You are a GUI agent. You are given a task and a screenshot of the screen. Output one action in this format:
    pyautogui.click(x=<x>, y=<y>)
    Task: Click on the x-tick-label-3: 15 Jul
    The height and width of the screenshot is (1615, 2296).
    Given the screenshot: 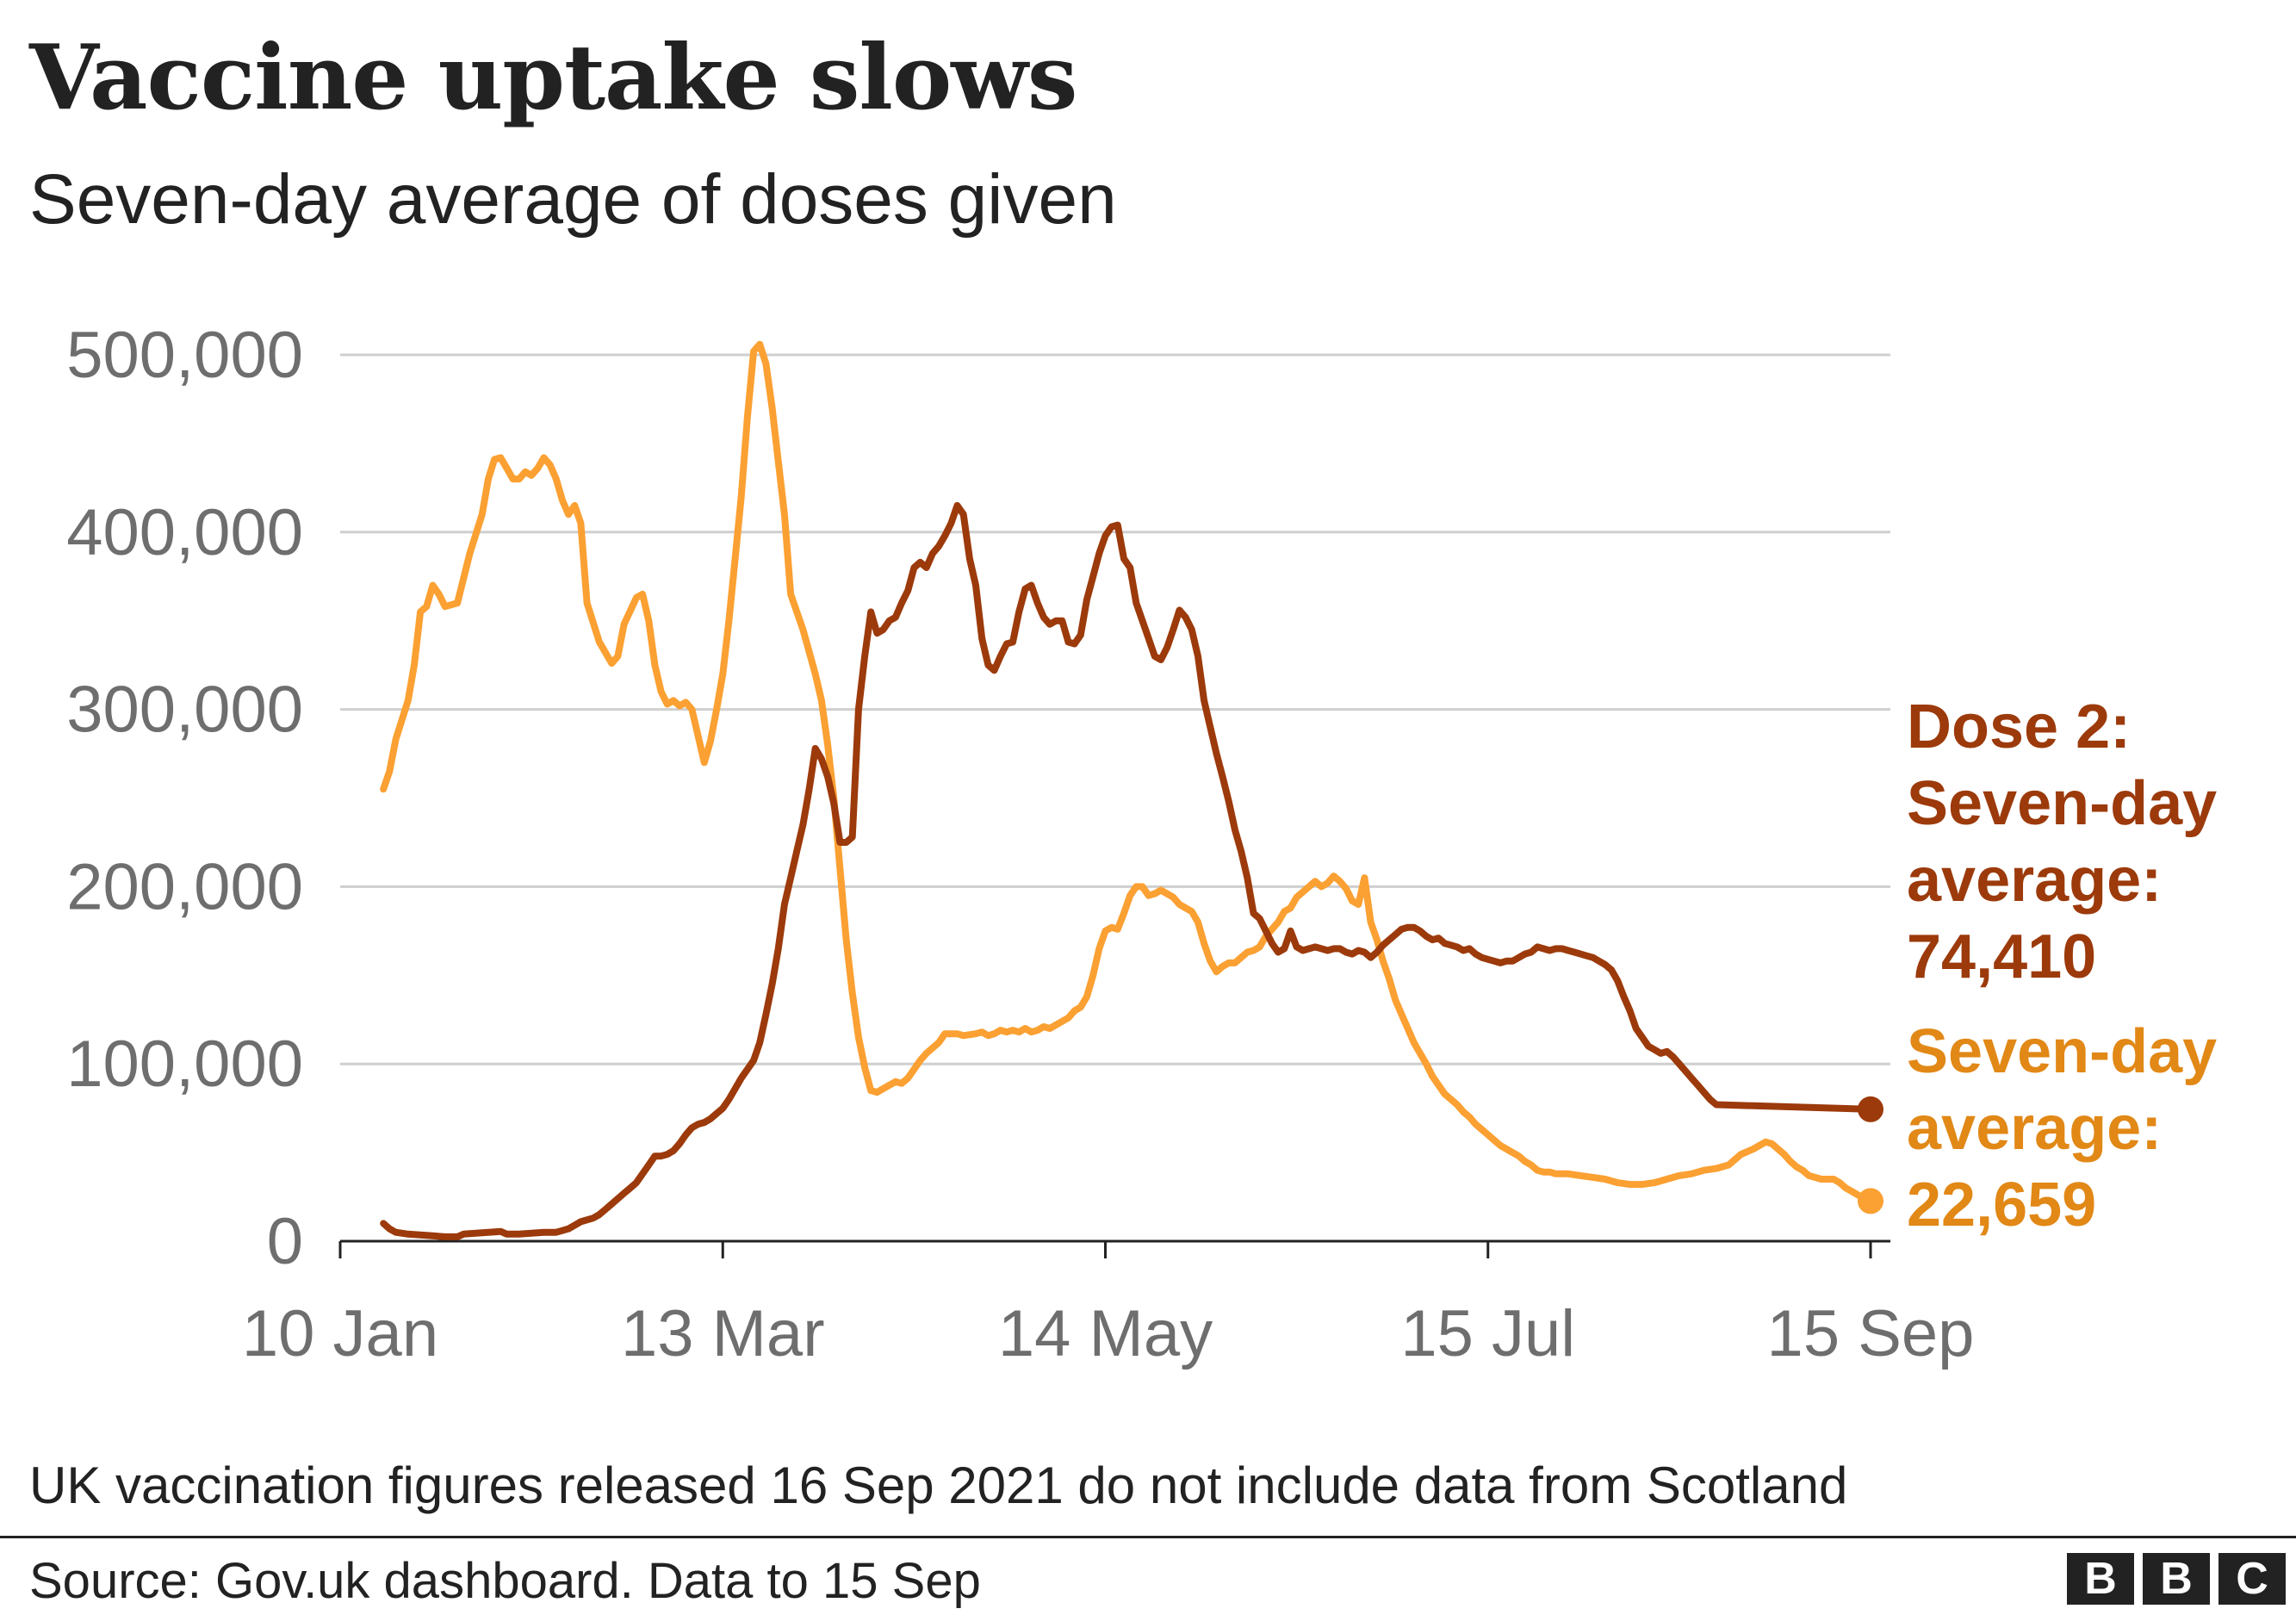 What is the action you would take?
    pyautogui.click(x=1487, y=1333)
    